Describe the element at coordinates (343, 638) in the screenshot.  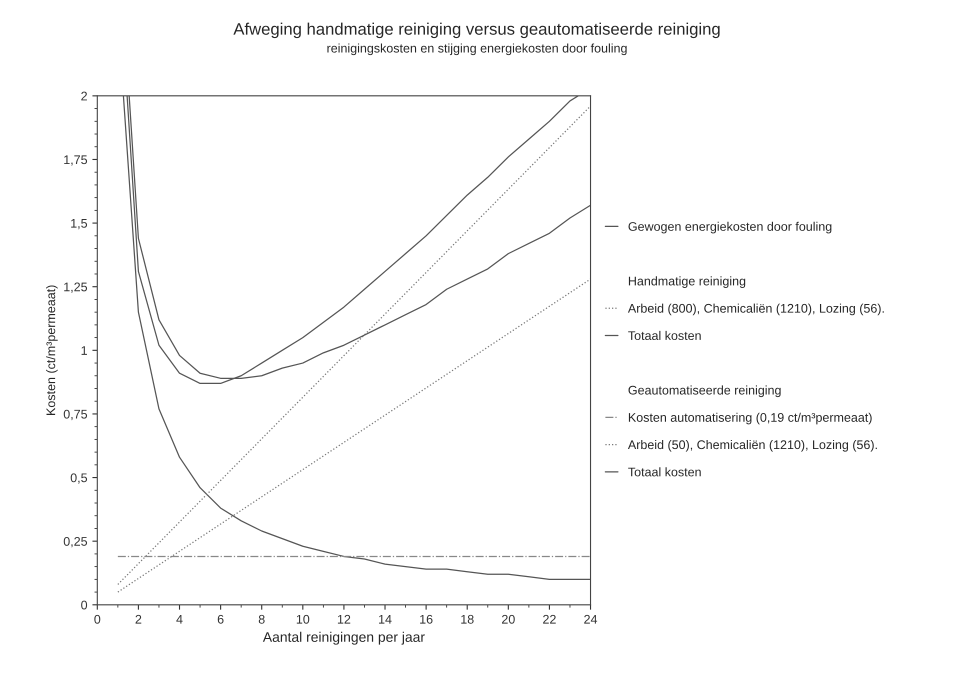
I see `x-axis-title: Aantal reinigingen per jaar` at that location.